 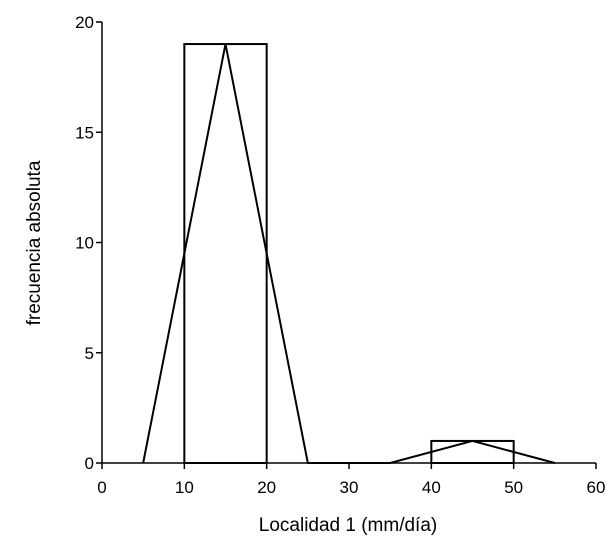 What do you see at coordinates (266, 487) in the screenshot?
I see `x-tick-label: 20` at bounding box center [266, 487].